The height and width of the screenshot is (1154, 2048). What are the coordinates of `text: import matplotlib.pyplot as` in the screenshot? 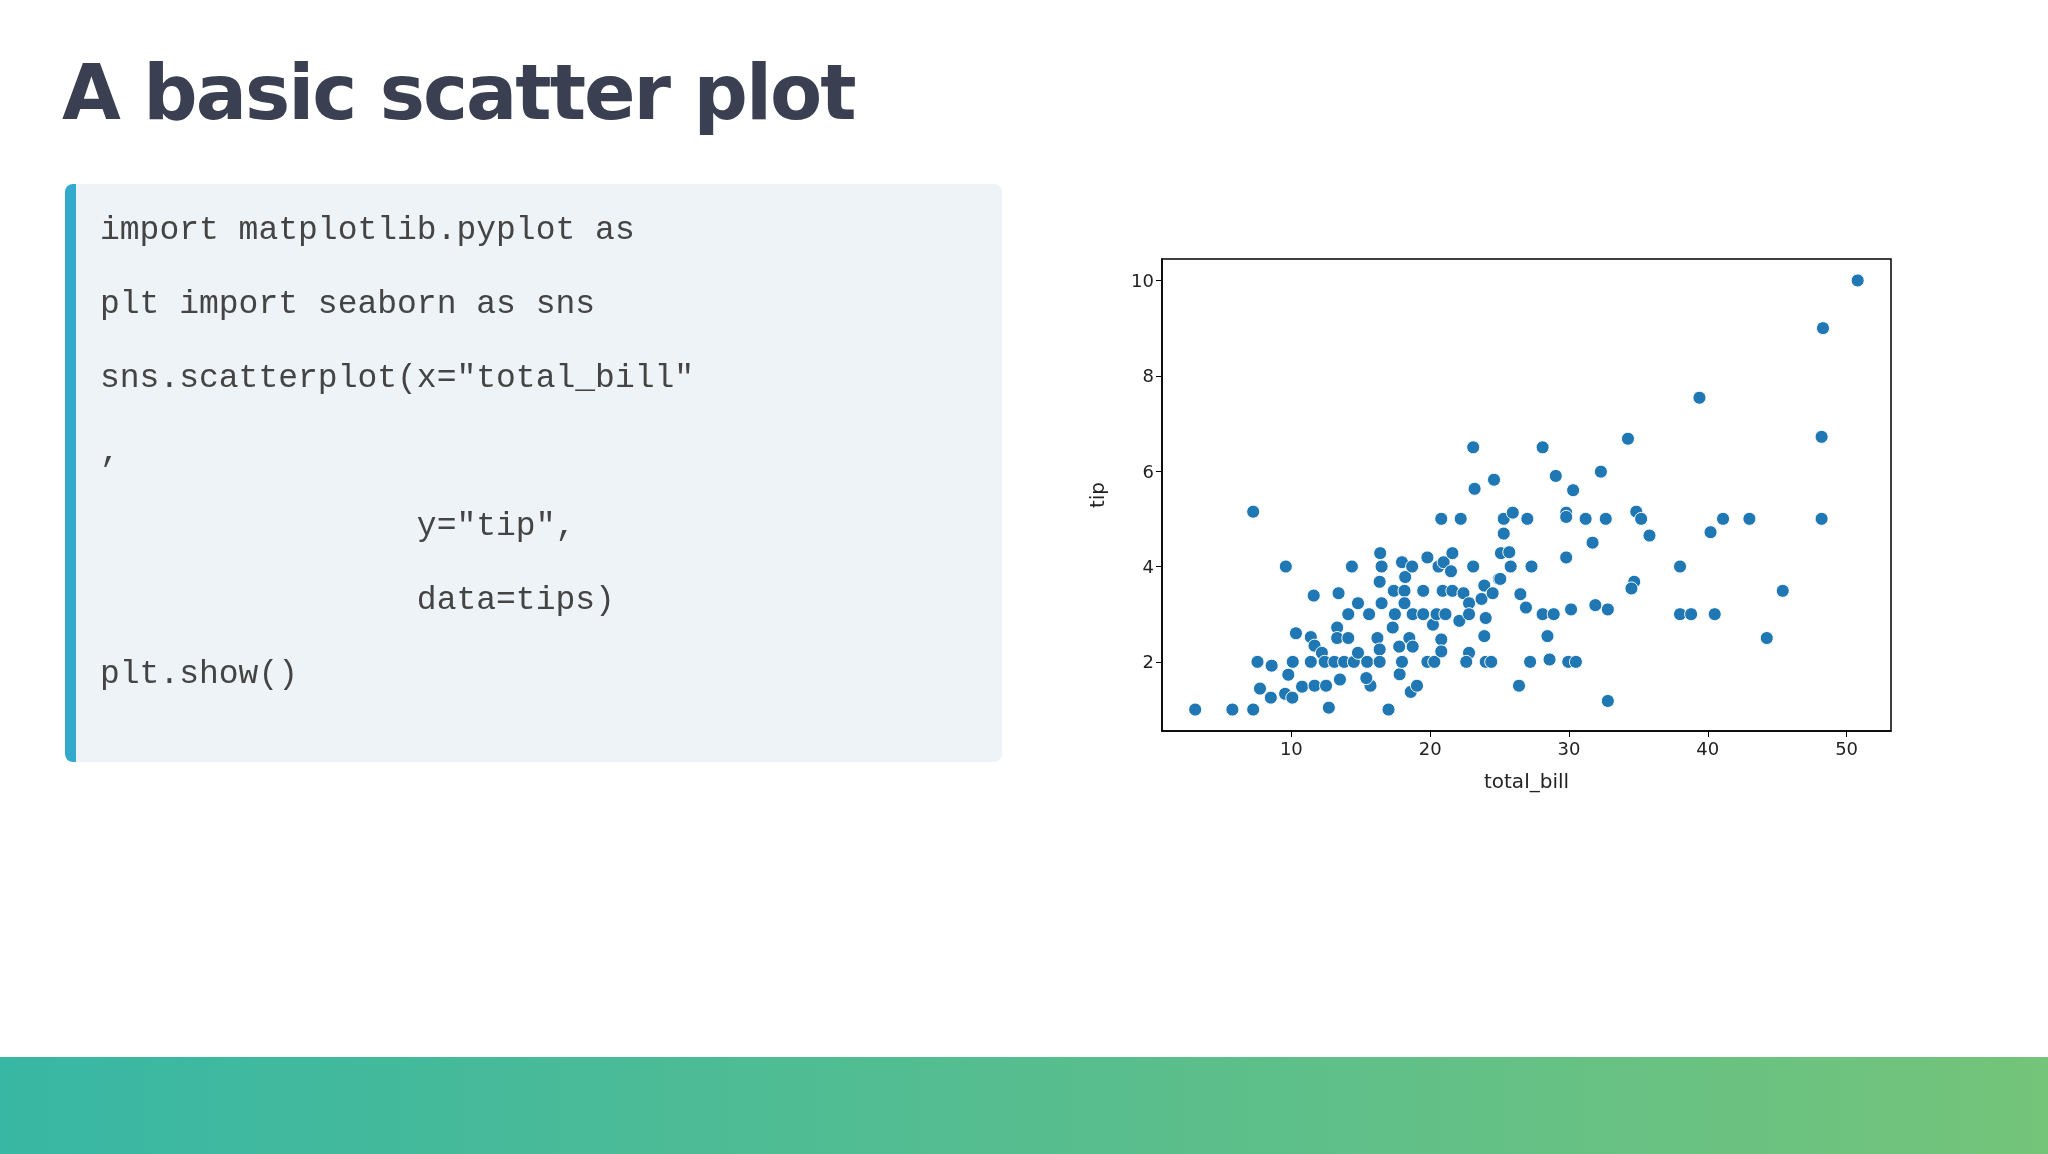 It's located at (367, 230).